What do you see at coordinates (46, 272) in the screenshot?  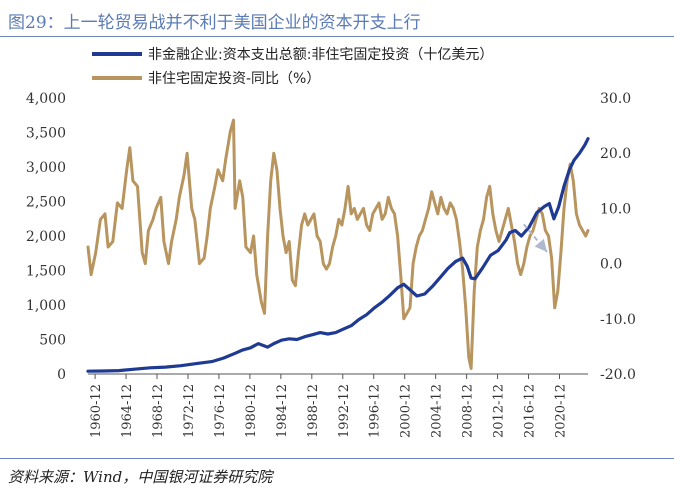 I see `left-y-tick-label: 1,500` at bounding box center [46, 272].